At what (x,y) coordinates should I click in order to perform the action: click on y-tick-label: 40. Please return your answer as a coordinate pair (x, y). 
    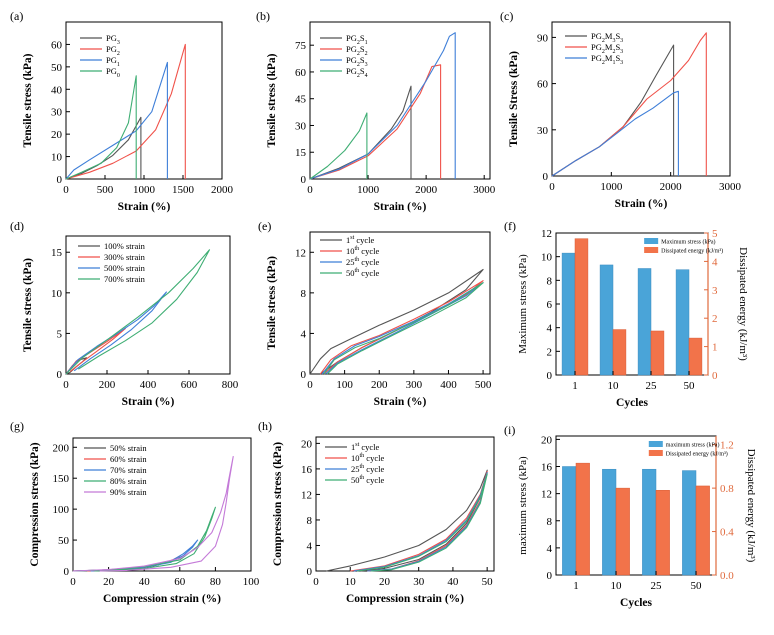
    Looking at the image, I should click on (57, 90).